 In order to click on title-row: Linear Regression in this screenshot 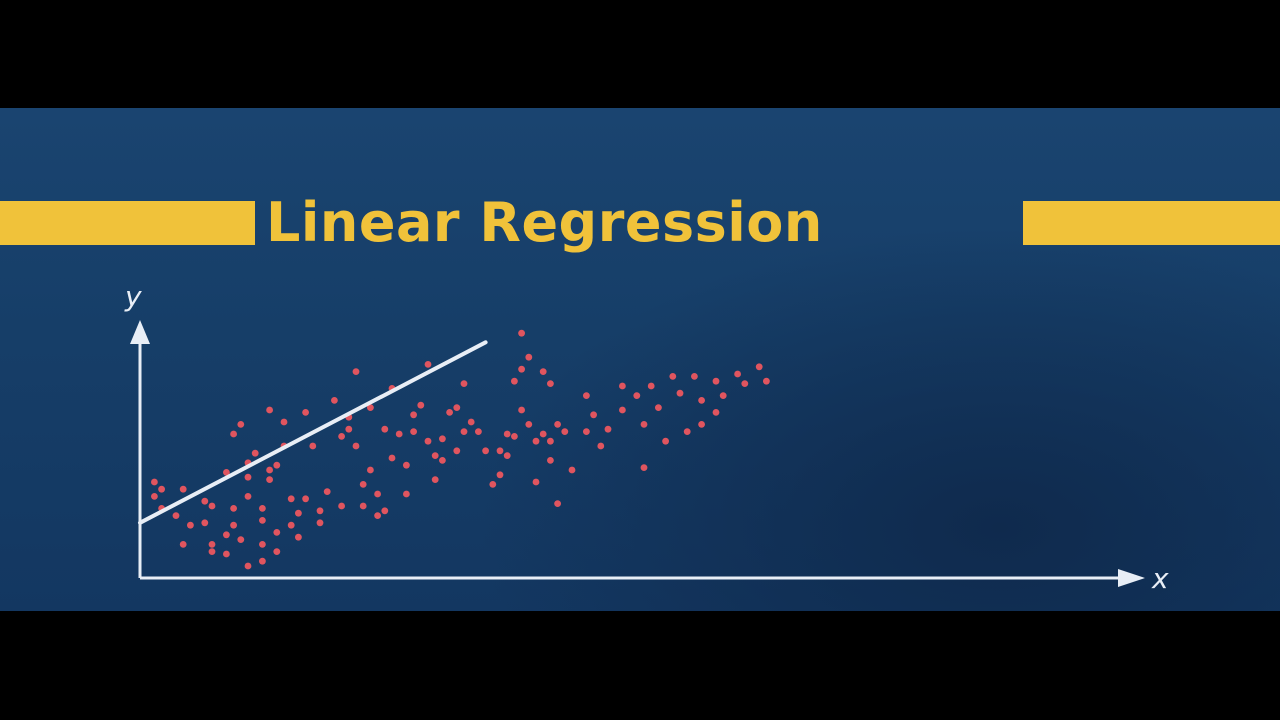, I will do `click(640, 228)`.